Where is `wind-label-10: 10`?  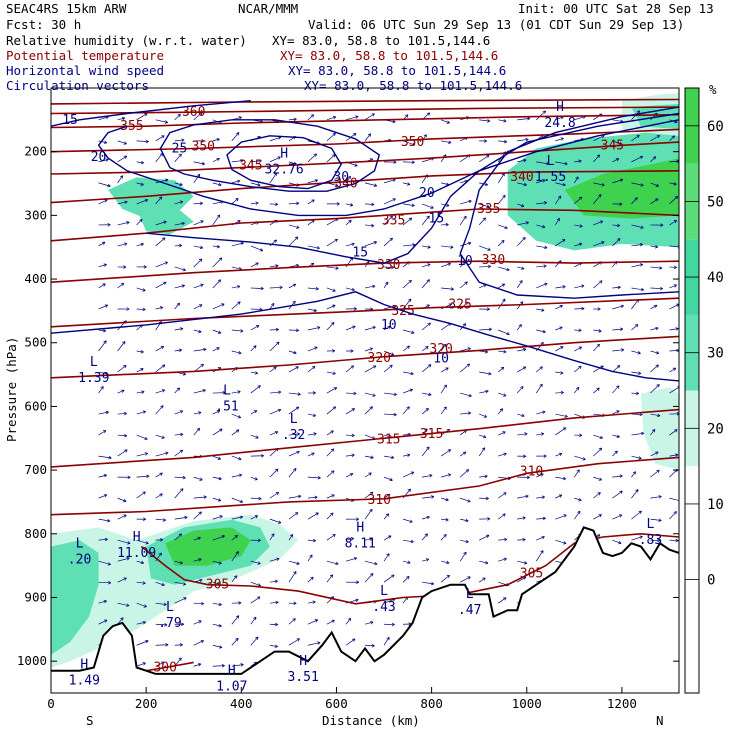 wind-label-10: 10 is located at coordinates (389, 325).